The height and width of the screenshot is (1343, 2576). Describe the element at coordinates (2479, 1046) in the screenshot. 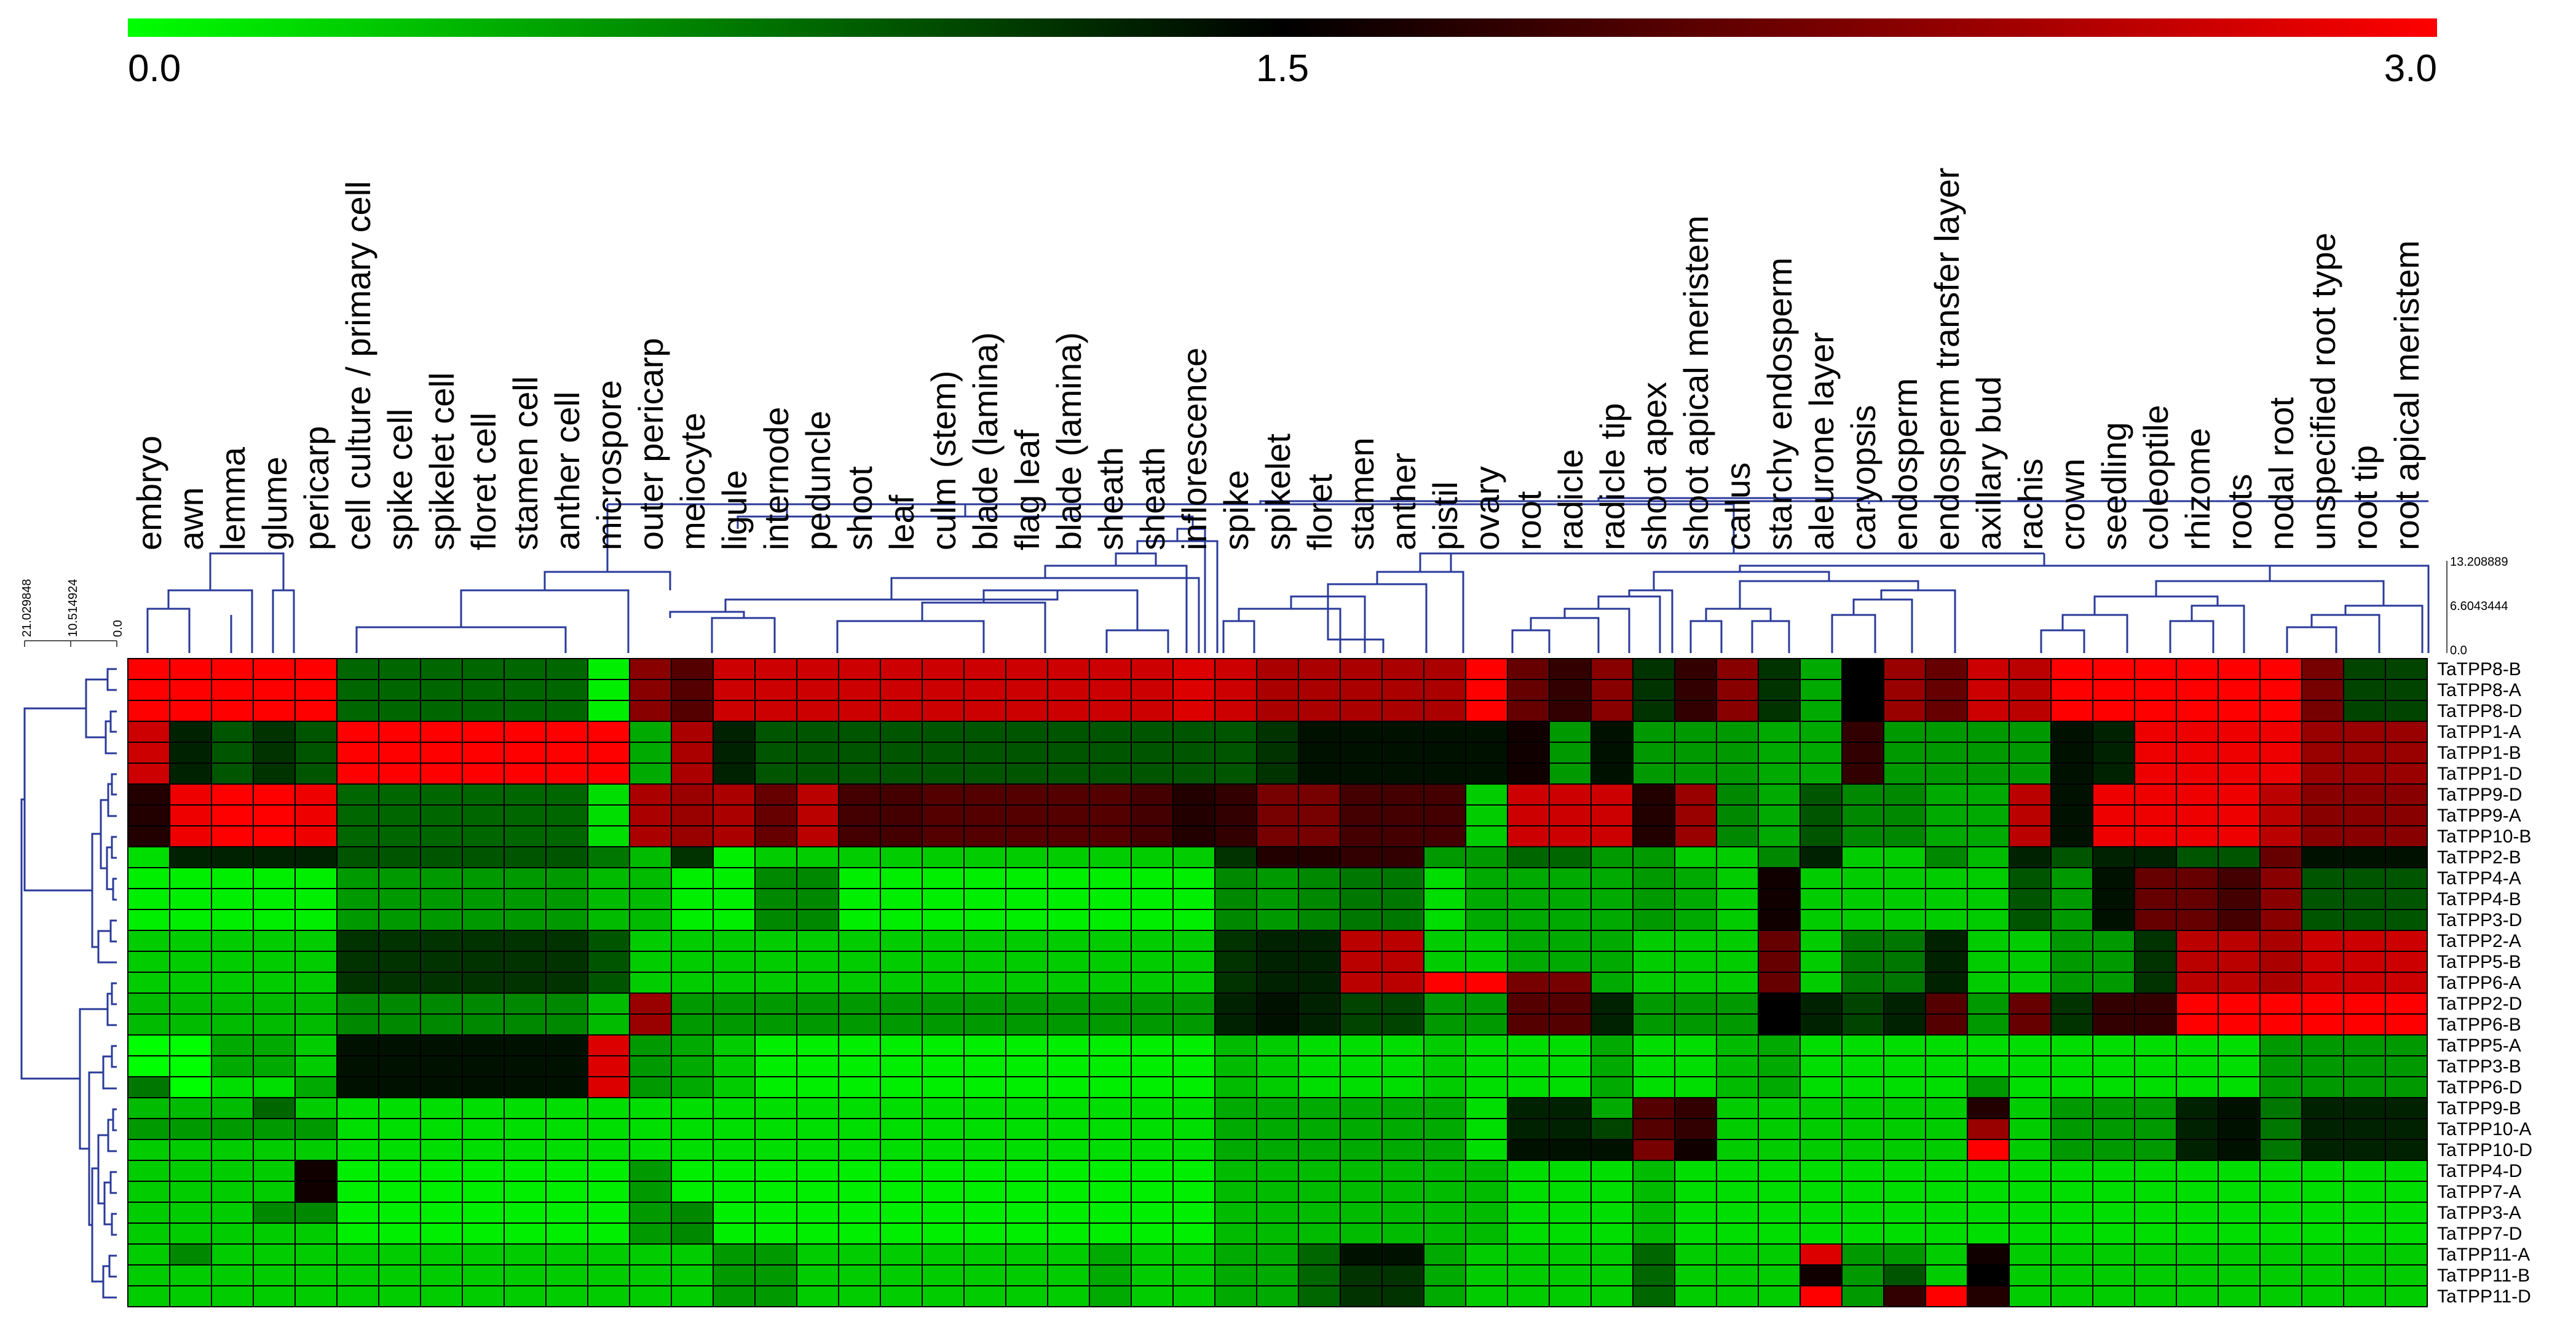

I see `row-label-TaTPP5-A: TaTPP5-A` at that location.